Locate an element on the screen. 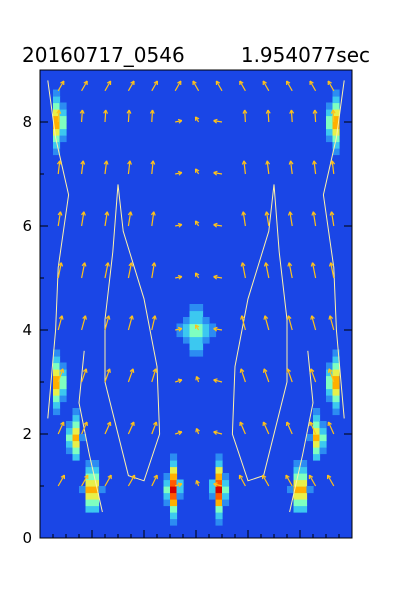 Image resolution: width=400 pixels, height=600 pixels. contour-line is located at coordinates (301, 431).